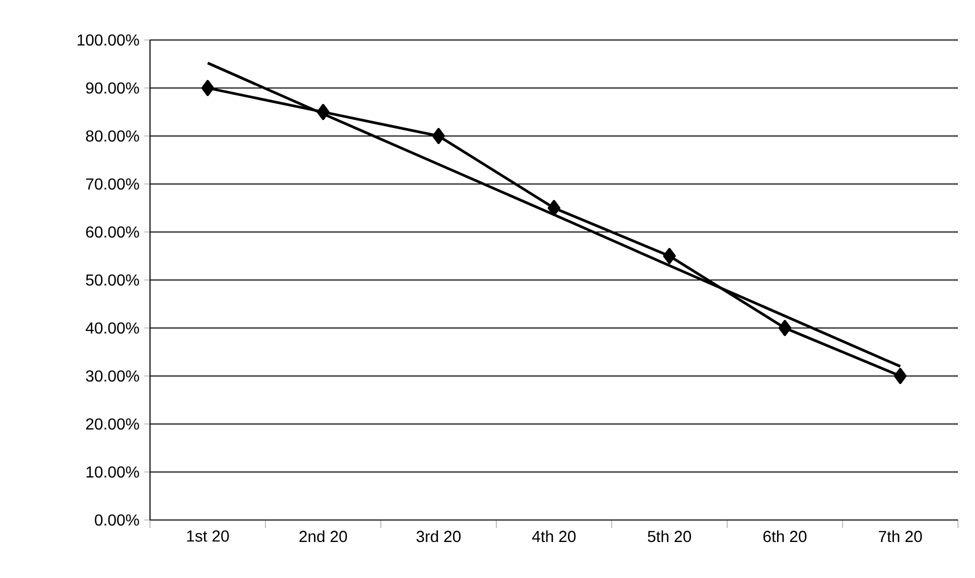  Describe the element at coordinates (670, 536) in the screenshot. I see `x-tick-label: 5th 20` at that location.